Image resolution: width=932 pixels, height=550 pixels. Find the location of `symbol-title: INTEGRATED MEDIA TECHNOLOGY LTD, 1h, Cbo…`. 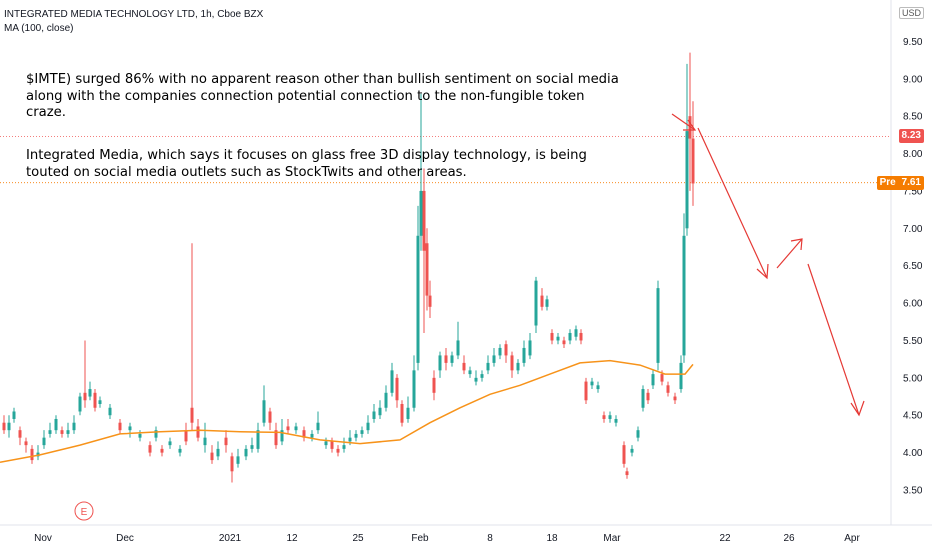

symbol-title: INTEGRATED MEDIA TECHNOLOGY LTD, 1h, Cbo… is located at coordinates (134, 14).